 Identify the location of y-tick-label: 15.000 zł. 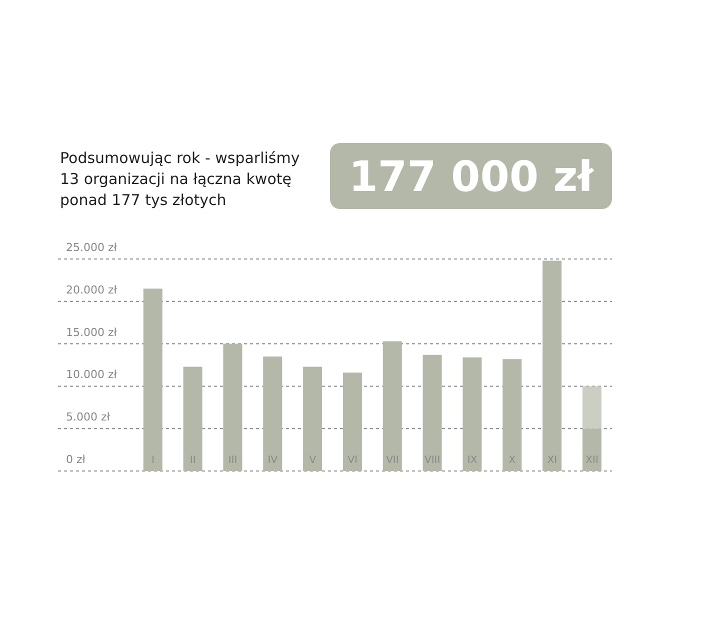
(92, 332).